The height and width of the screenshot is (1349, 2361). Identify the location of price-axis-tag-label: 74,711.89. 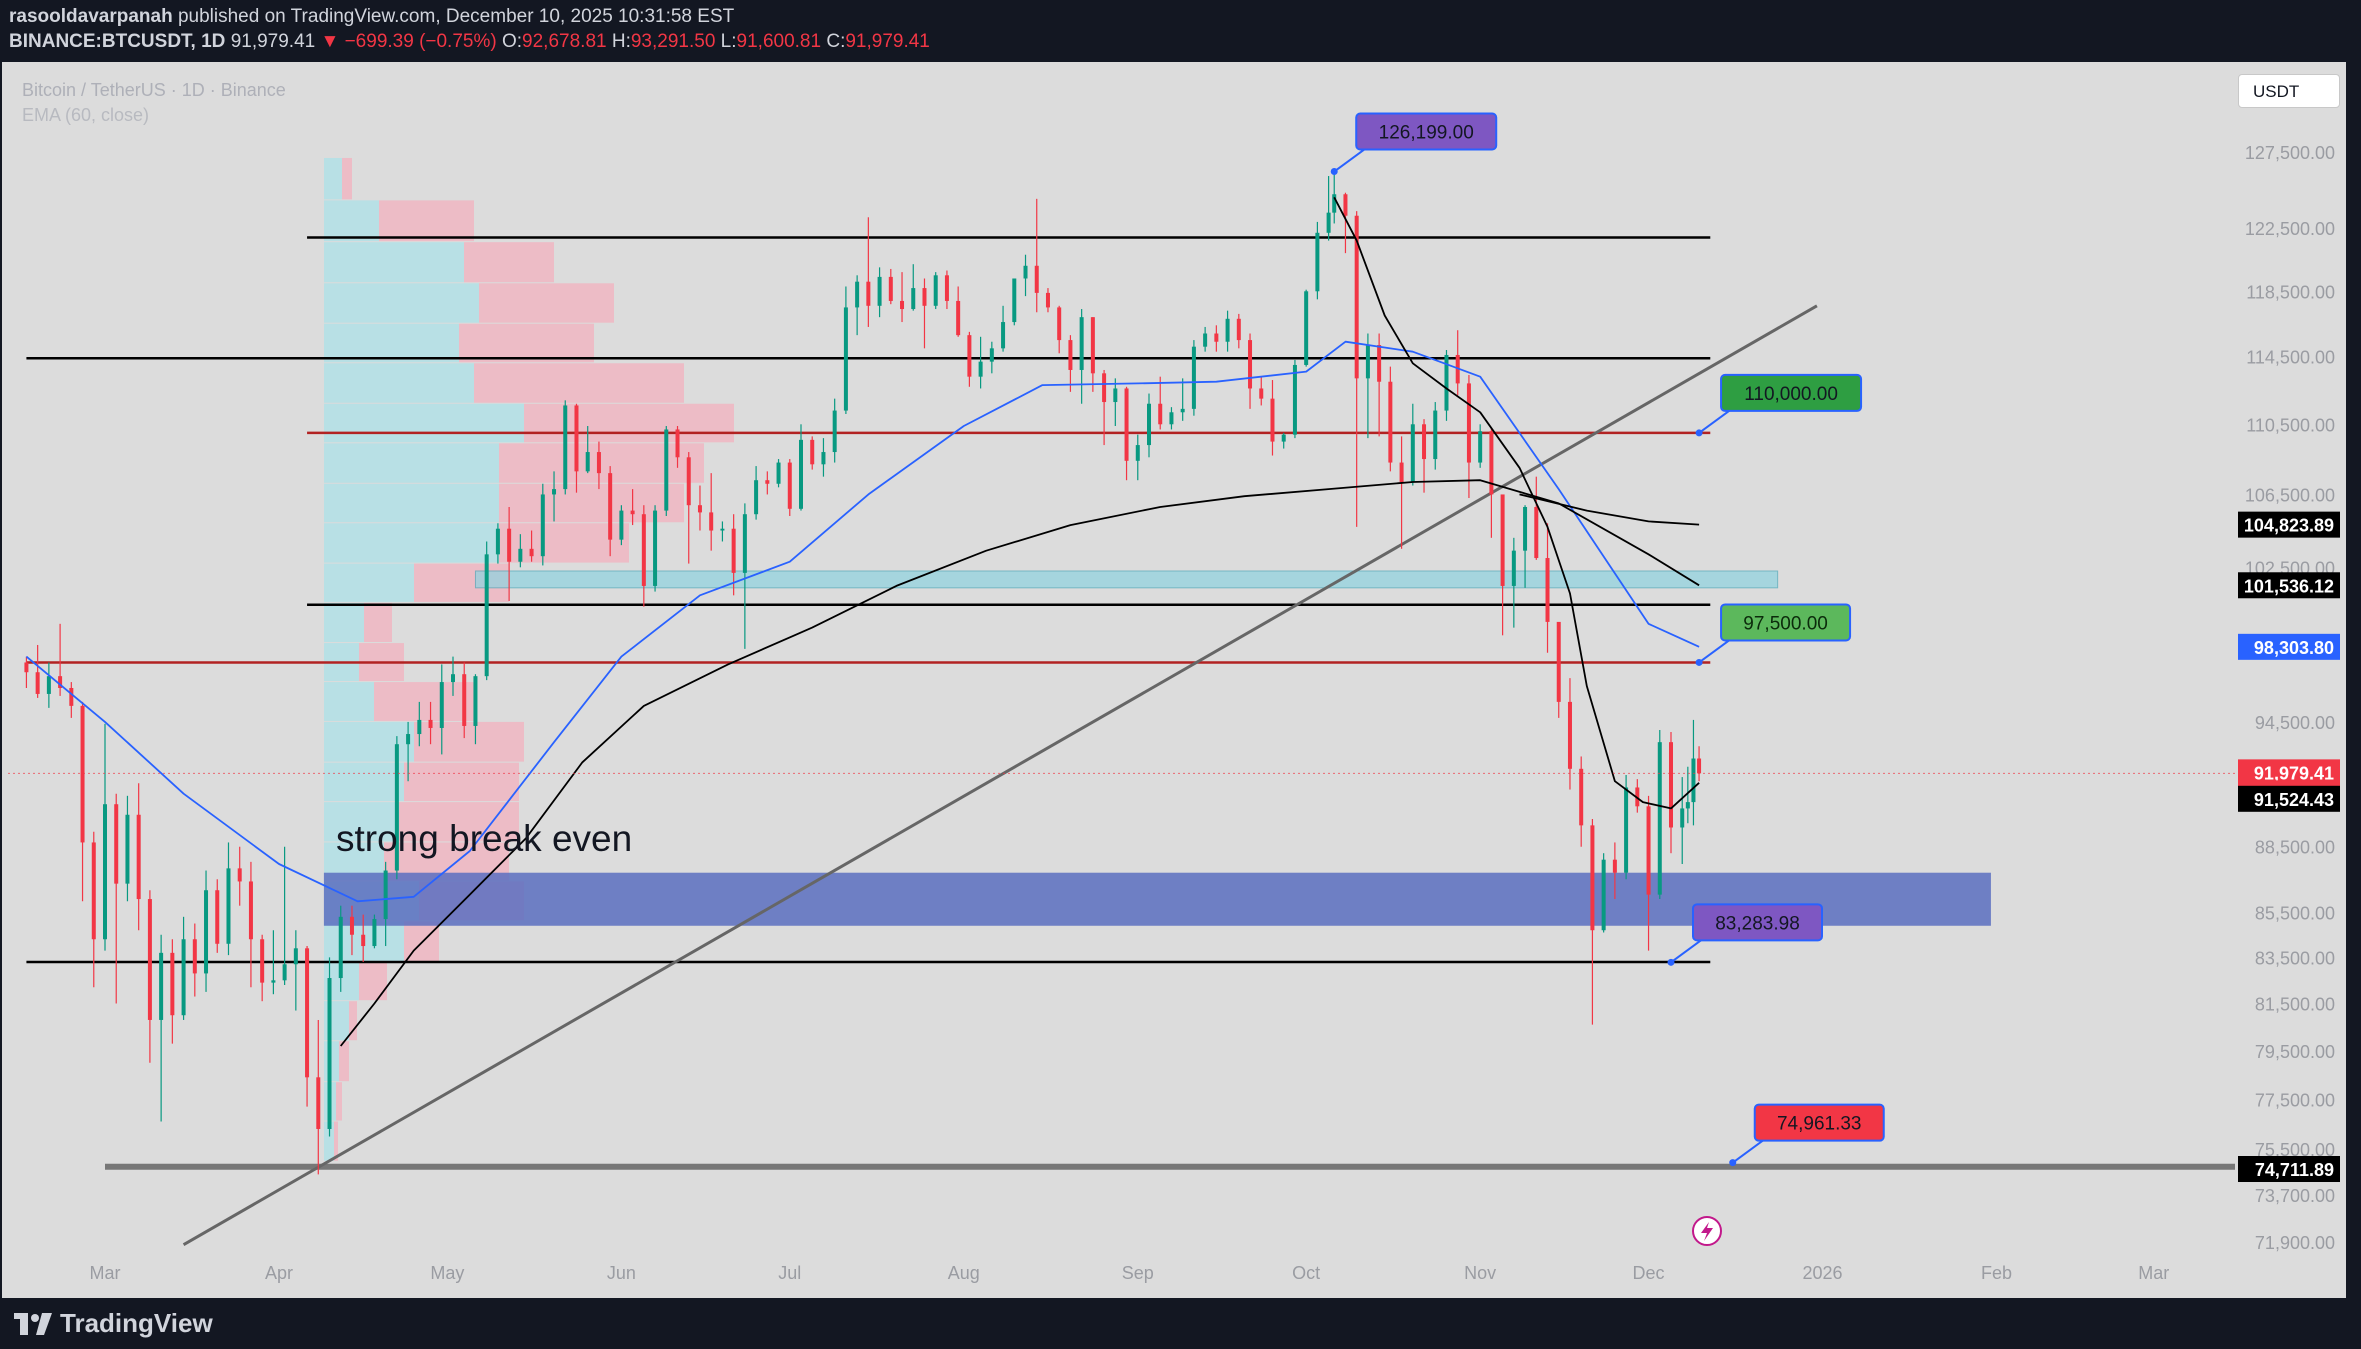
(2294, 1170).